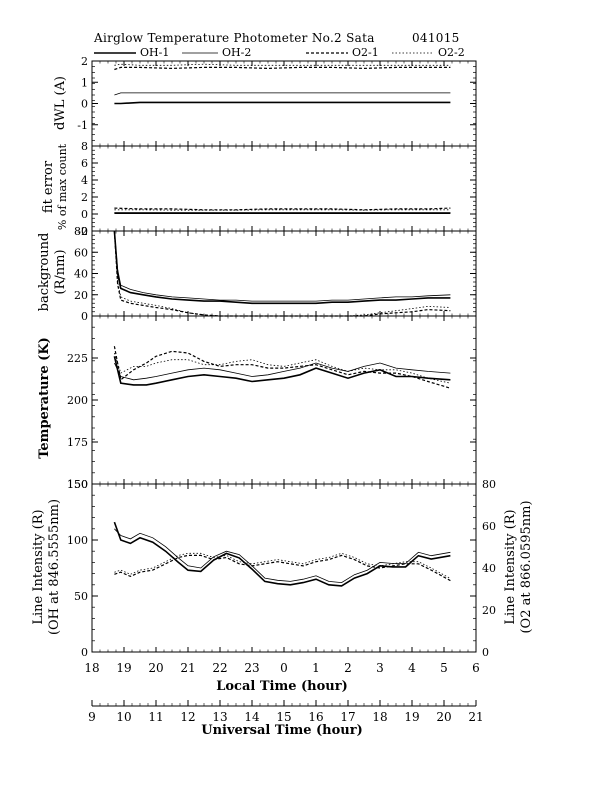  Describe the element at coordinates (283, 717) in the screenshot. I see `x-tick-label-ut: 15` at that location.